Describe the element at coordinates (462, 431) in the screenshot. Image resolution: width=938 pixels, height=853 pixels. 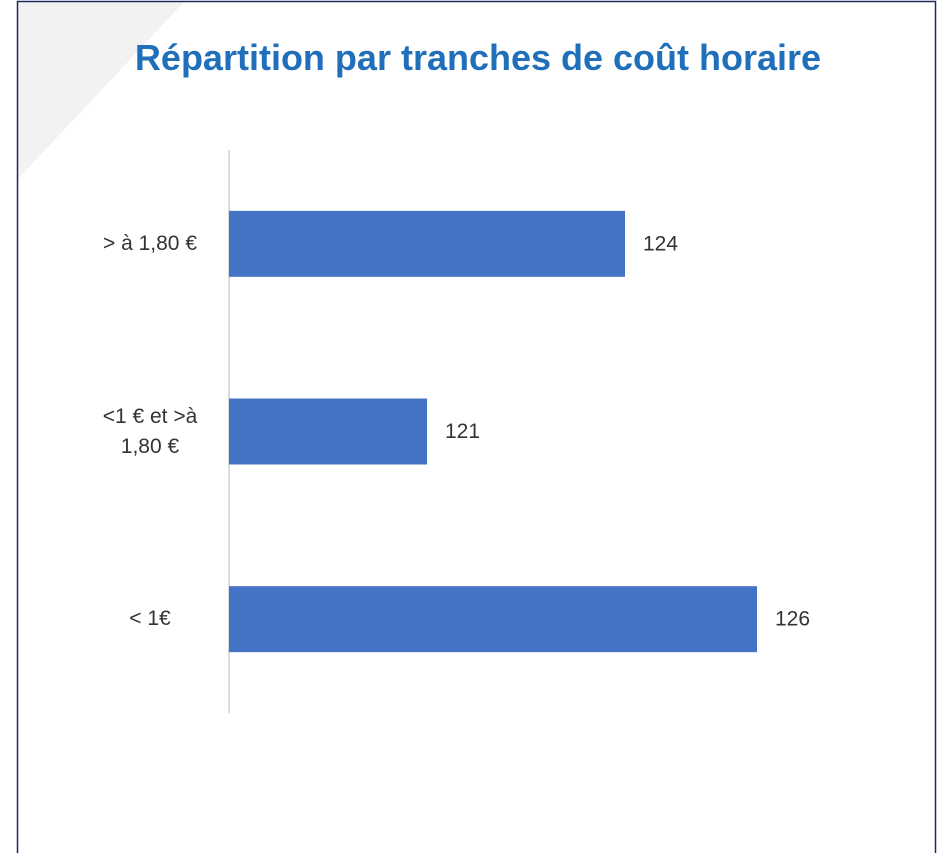
I see `data-label: 121` at that location.